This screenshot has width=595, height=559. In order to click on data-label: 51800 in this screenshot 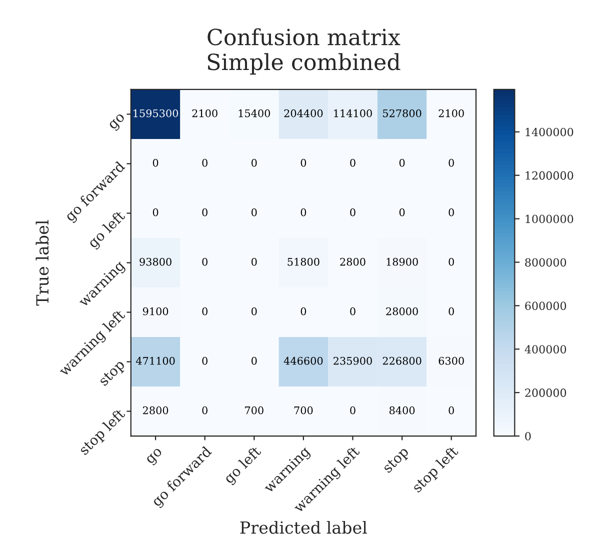, I will do `click(304, 262)`.